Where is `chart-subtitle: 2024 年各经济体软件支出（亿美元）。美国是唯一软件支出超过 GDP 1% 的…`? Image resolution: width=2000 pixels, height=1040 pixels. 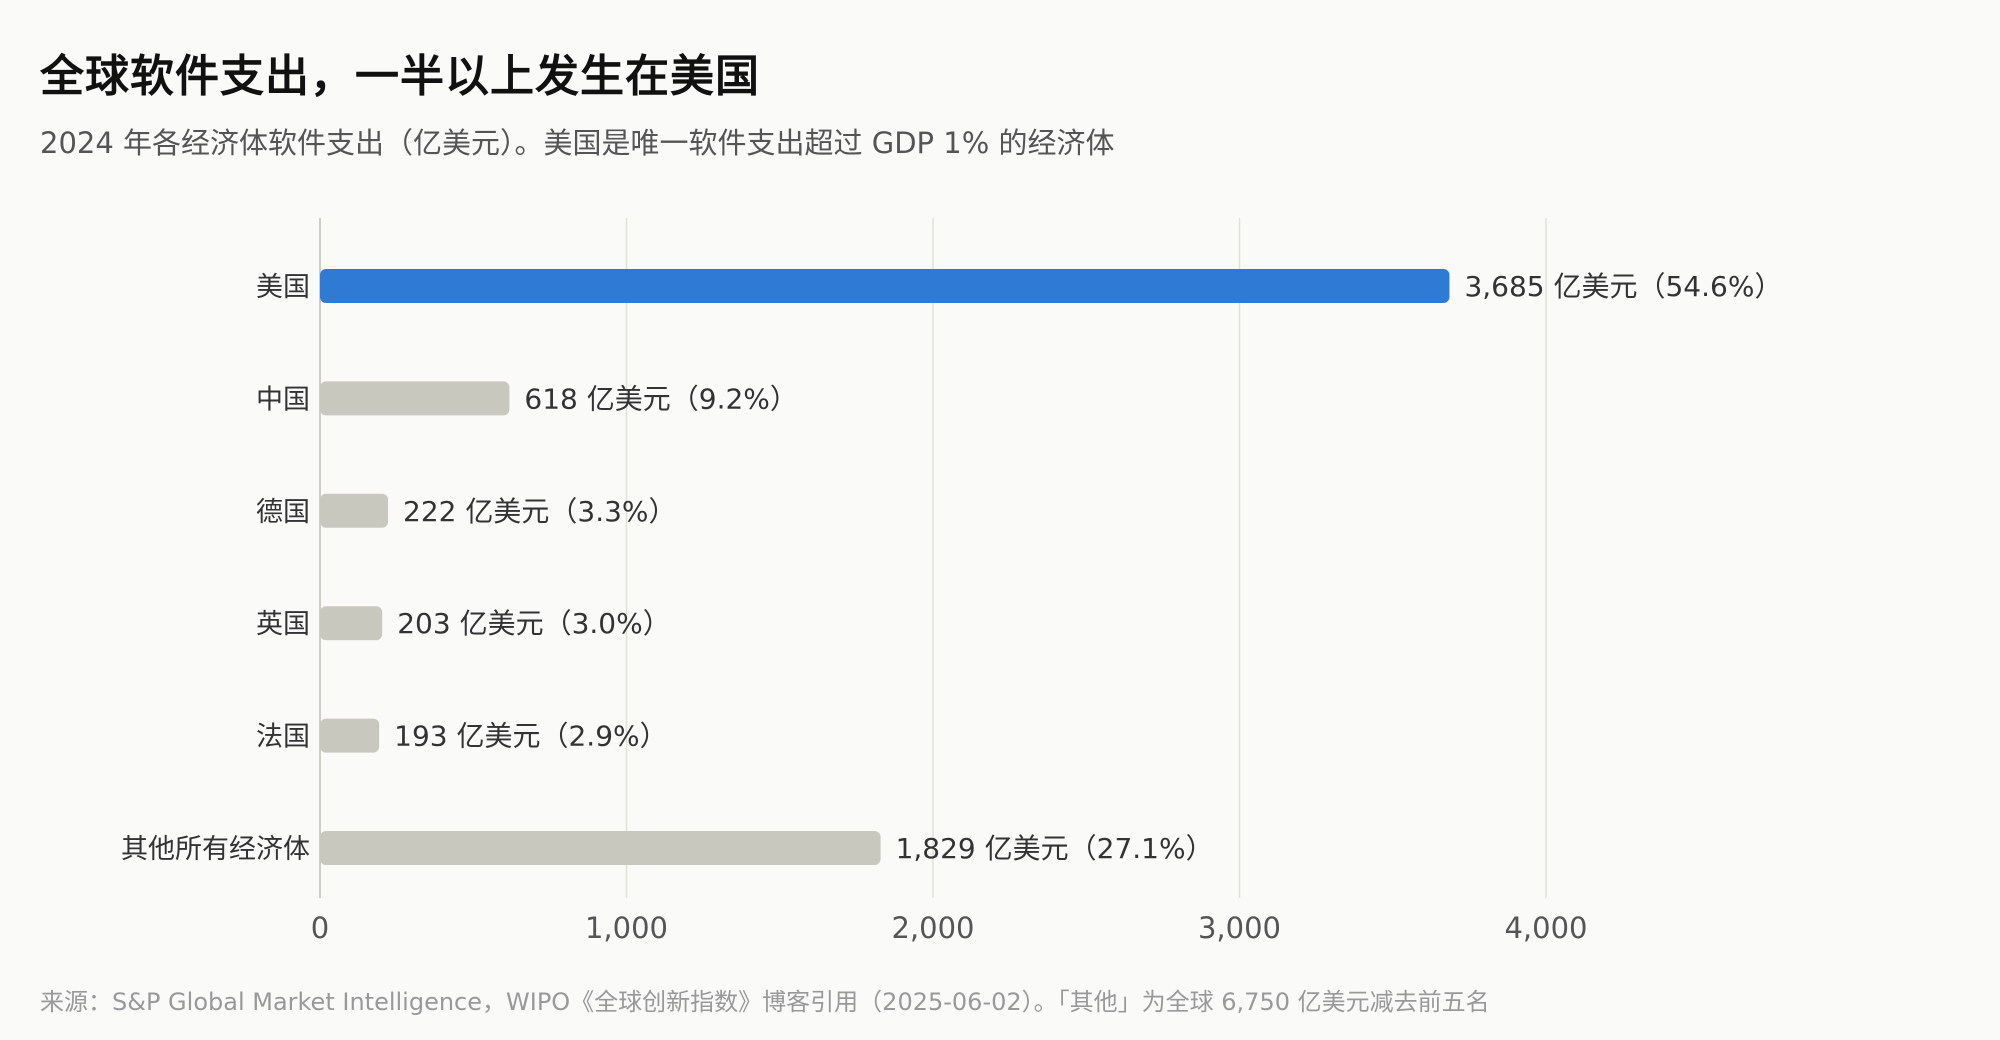 chart-subtitle: 2024 年各经济体软件支出（亿美元）。美国是唯一软件支出超过 GDP 1% 的… is located at coordinates (577, 143).